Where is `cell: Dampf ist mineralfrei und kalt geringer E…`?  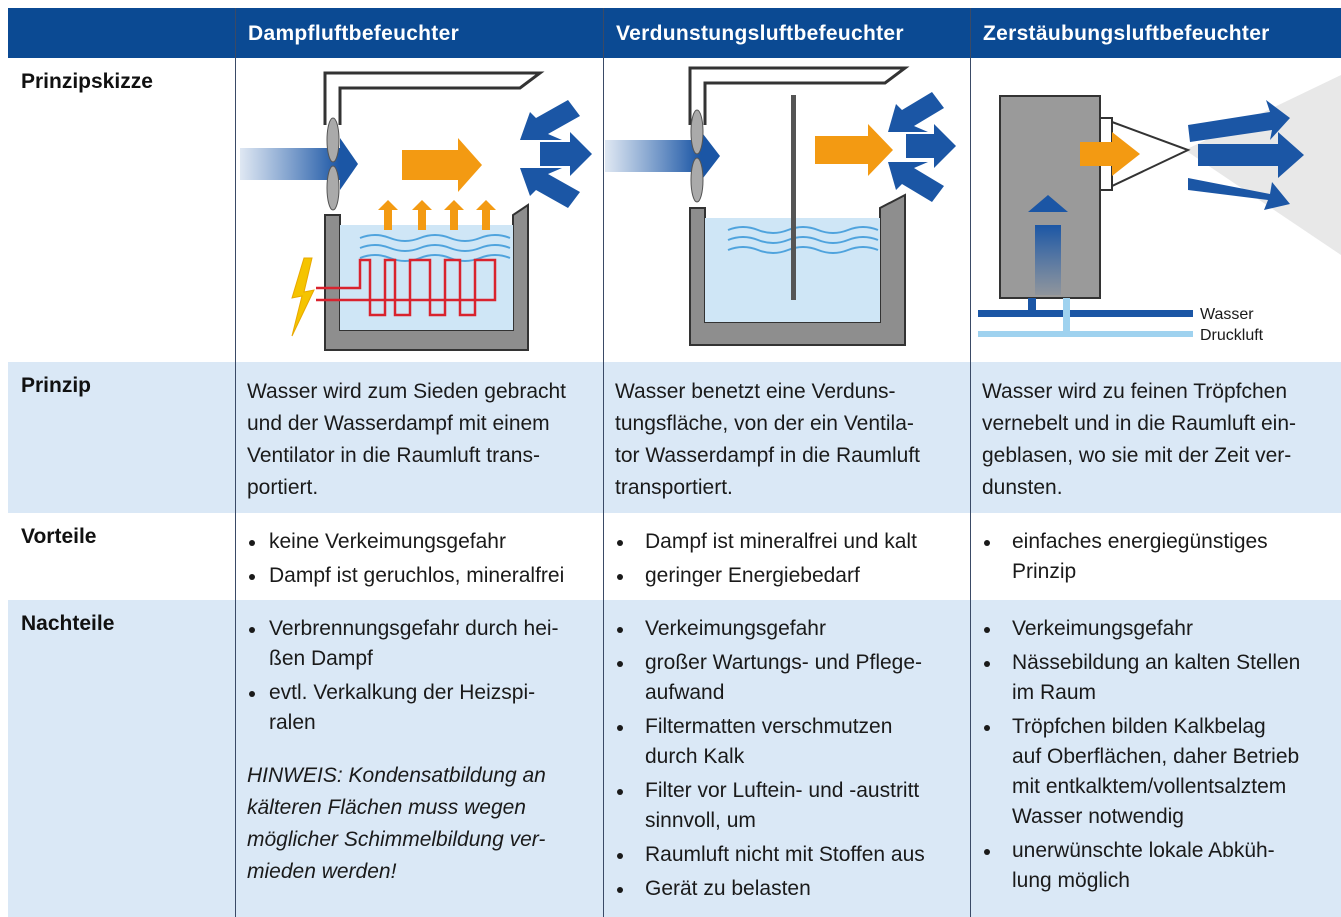 cell: Dampf ist mineralfrei und kalt geringer E… is located at coordinates (766, 561).